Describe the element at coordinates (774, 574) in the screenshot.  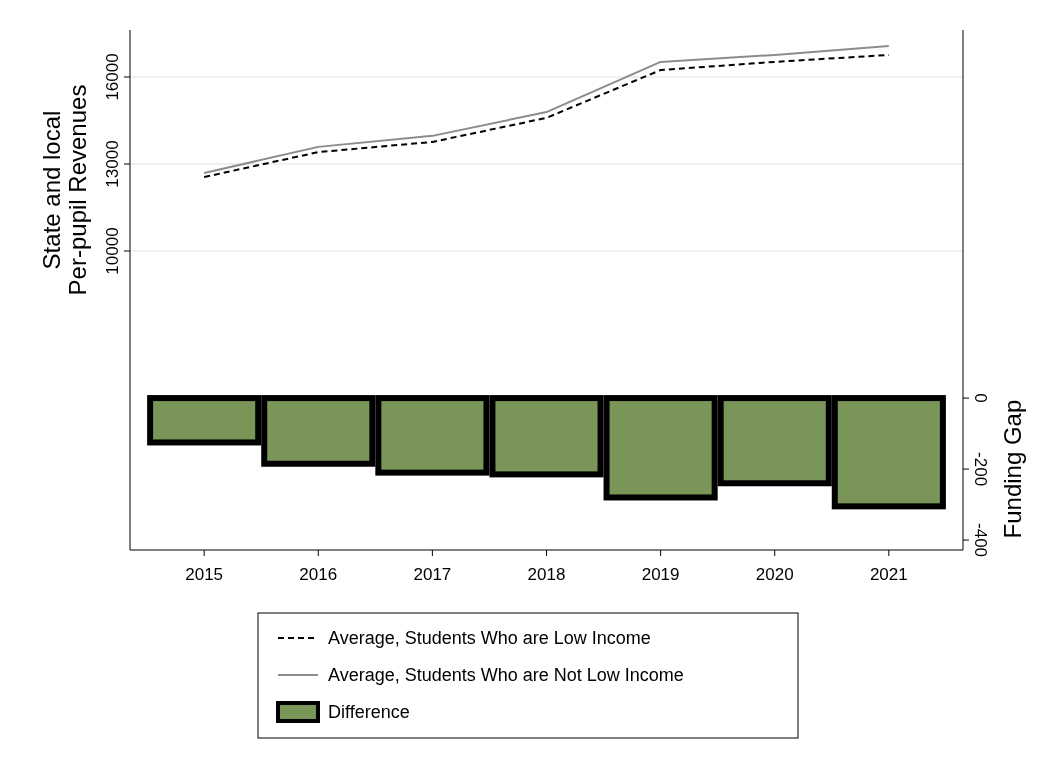
I see `x-tick-label: 2020` at that location.